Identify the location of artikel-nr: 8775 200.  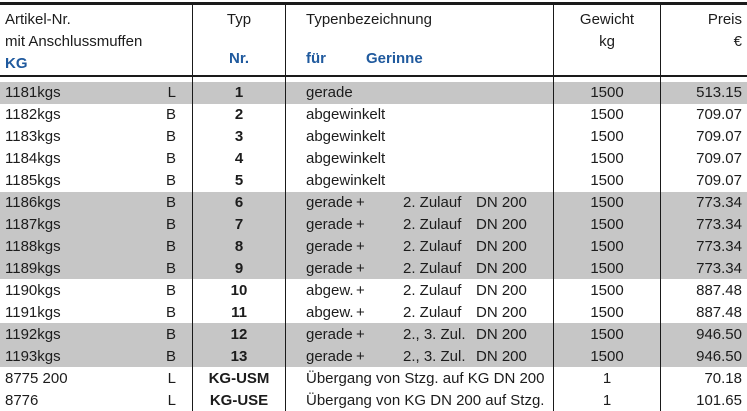
(36, 378).